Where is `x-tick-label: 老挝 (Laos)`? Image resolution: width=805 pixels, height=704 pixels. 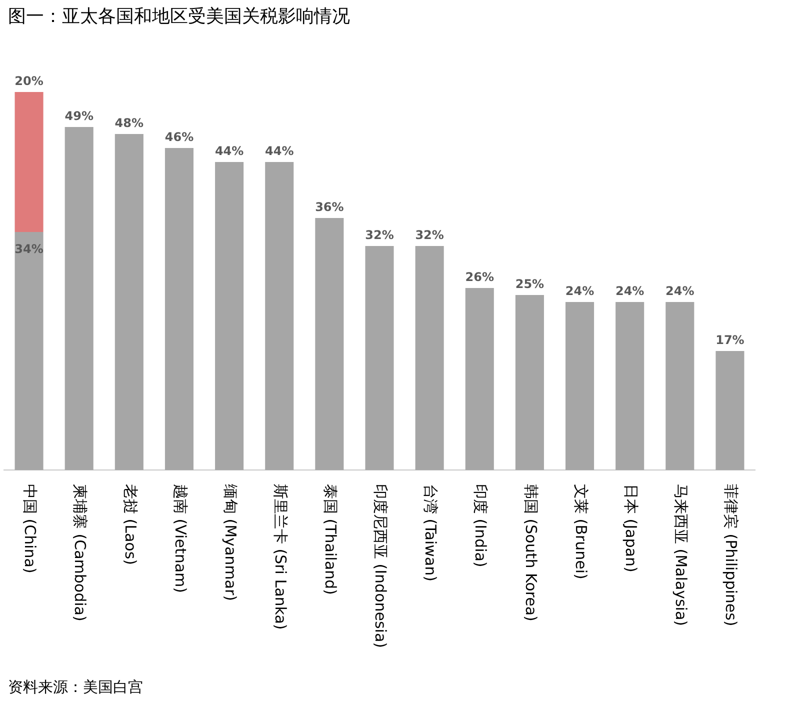 x-tick-label: 老挝 (Laos) is located at coordinates (130, 525).